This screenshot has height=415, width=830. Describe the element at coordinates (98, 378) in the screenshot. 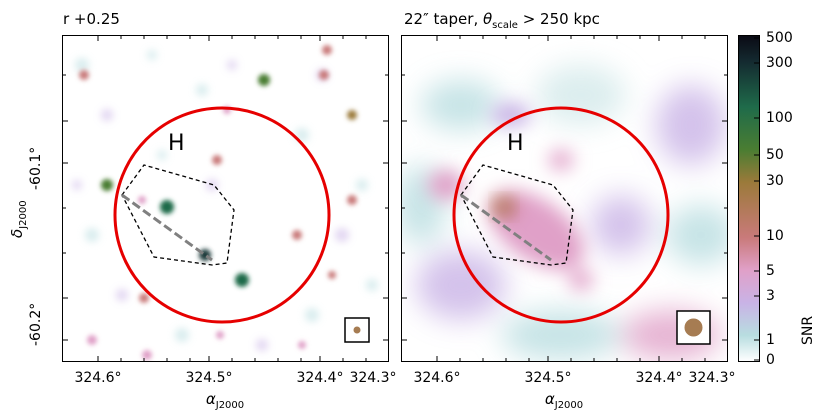

I see `x-tick-left-0: 324.6°` at that location.